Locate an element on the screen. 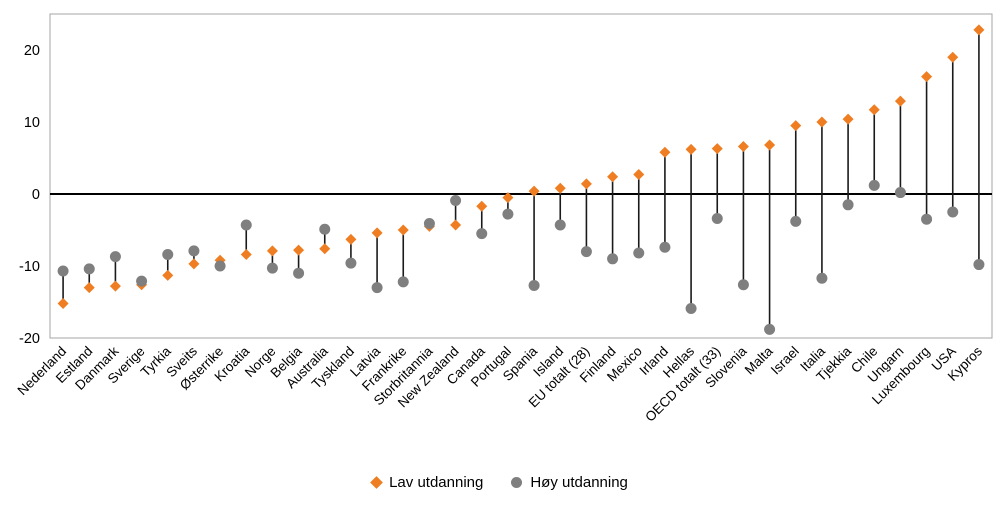 Image resolution: width=1000 pixels, height=509 pixels. lav-utdanning-diamond-icon is located at coordinates (376, 482).